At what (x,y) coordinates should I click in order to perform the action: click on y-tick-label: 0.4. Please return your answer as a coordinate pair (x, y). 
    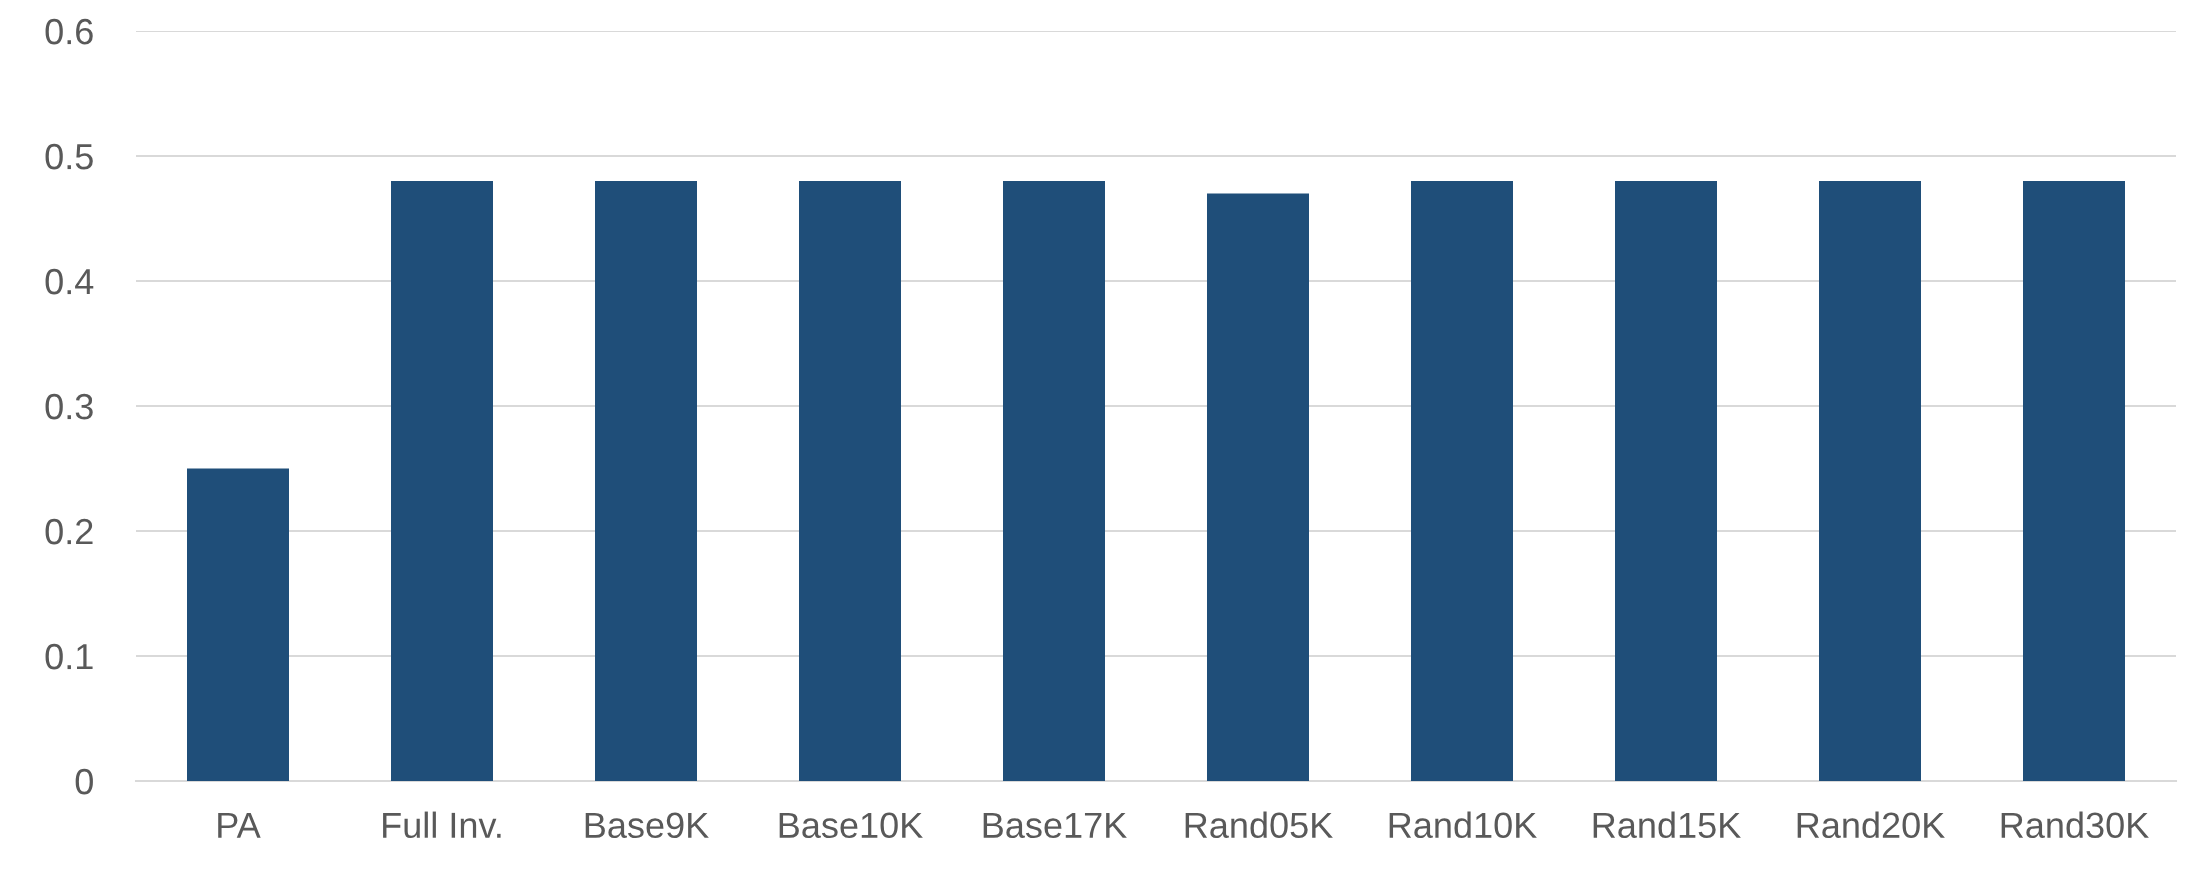
    Looking at the image, I should click on (69, 281).